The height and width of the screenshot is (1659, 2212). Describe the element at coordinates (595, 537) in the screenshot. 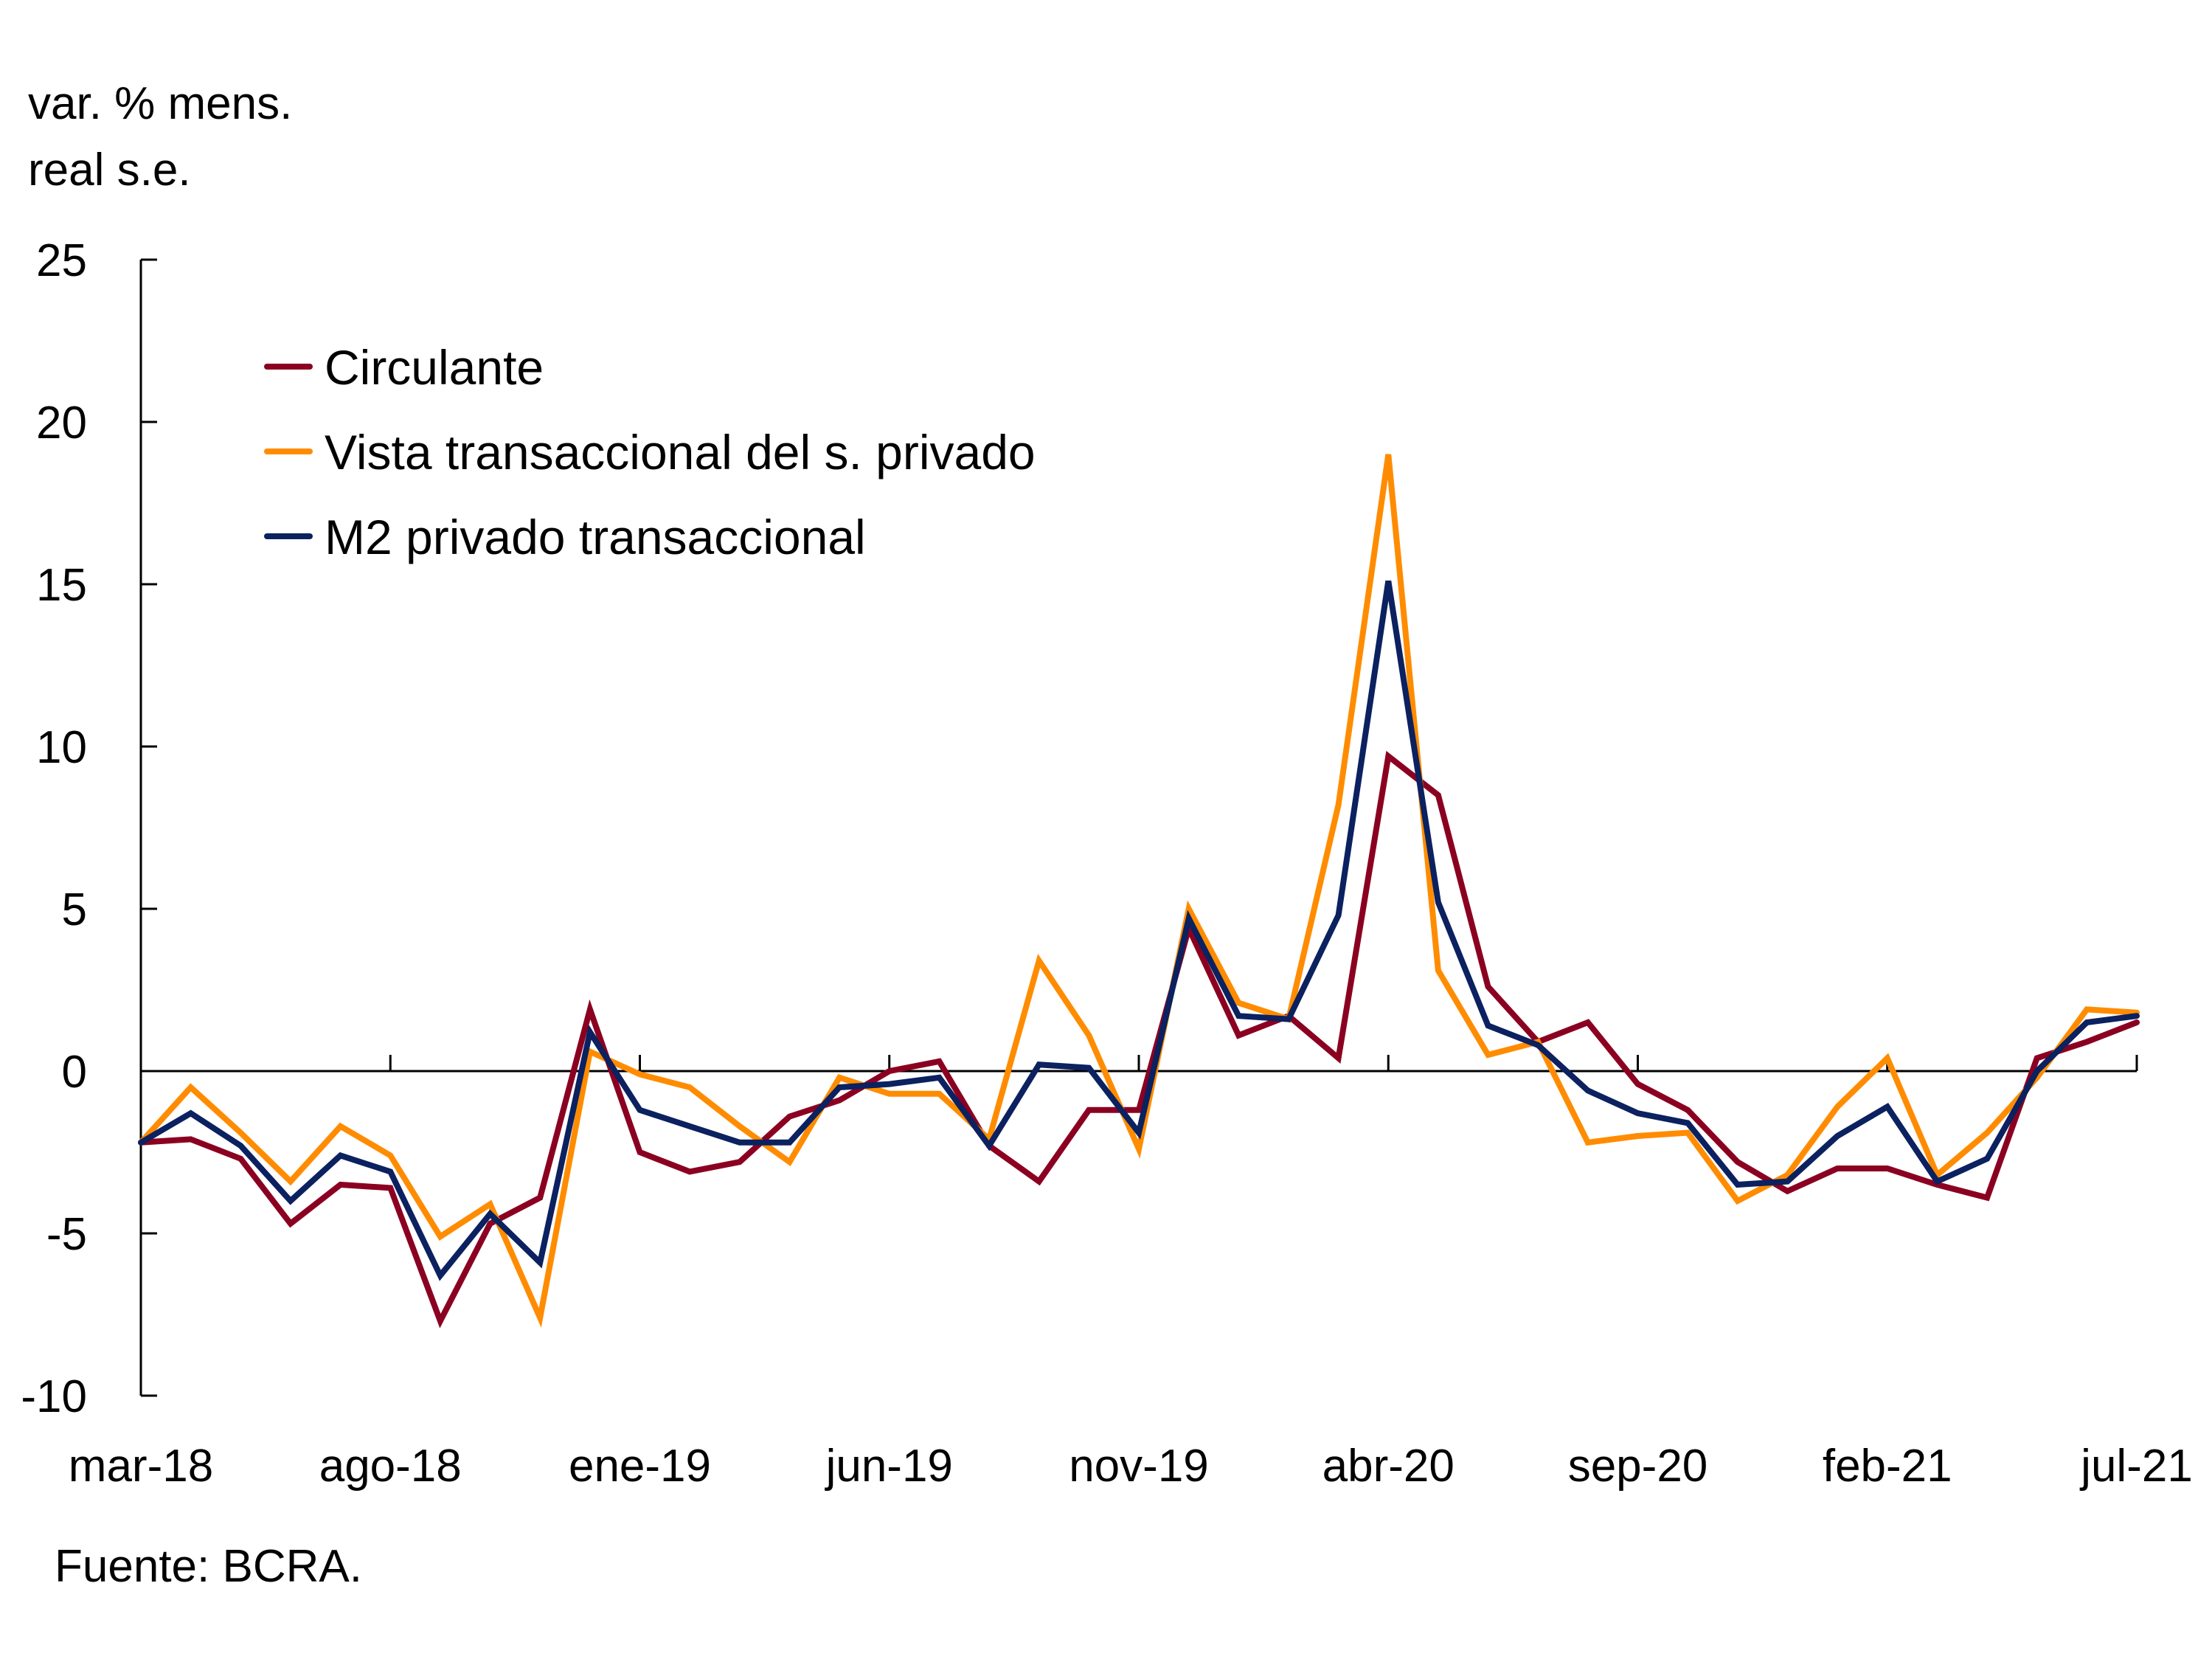

I see `legend-label: M2 privado transaccional` at that location.